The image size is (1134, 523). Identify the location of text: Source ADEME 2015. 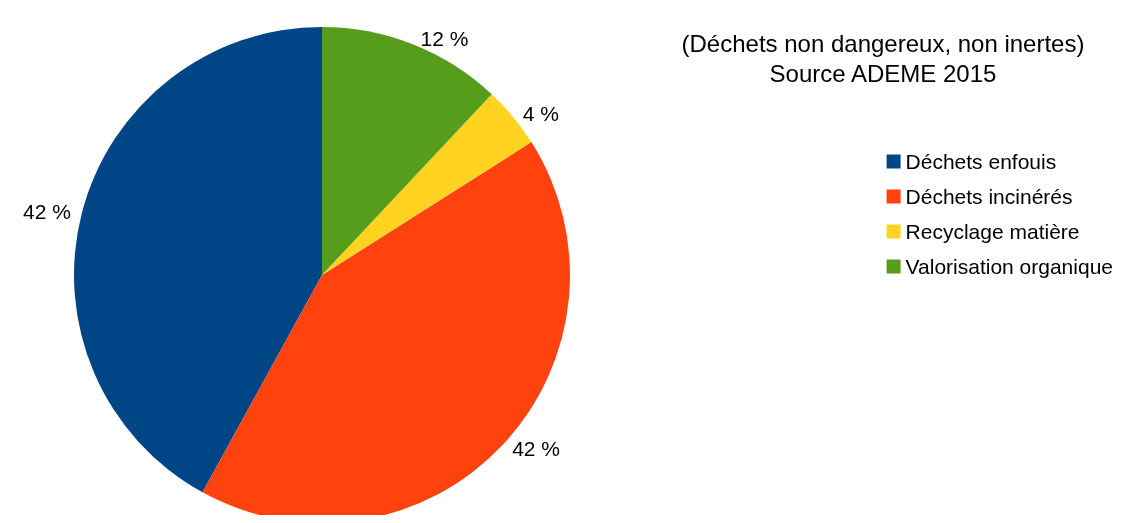
(883, 73).